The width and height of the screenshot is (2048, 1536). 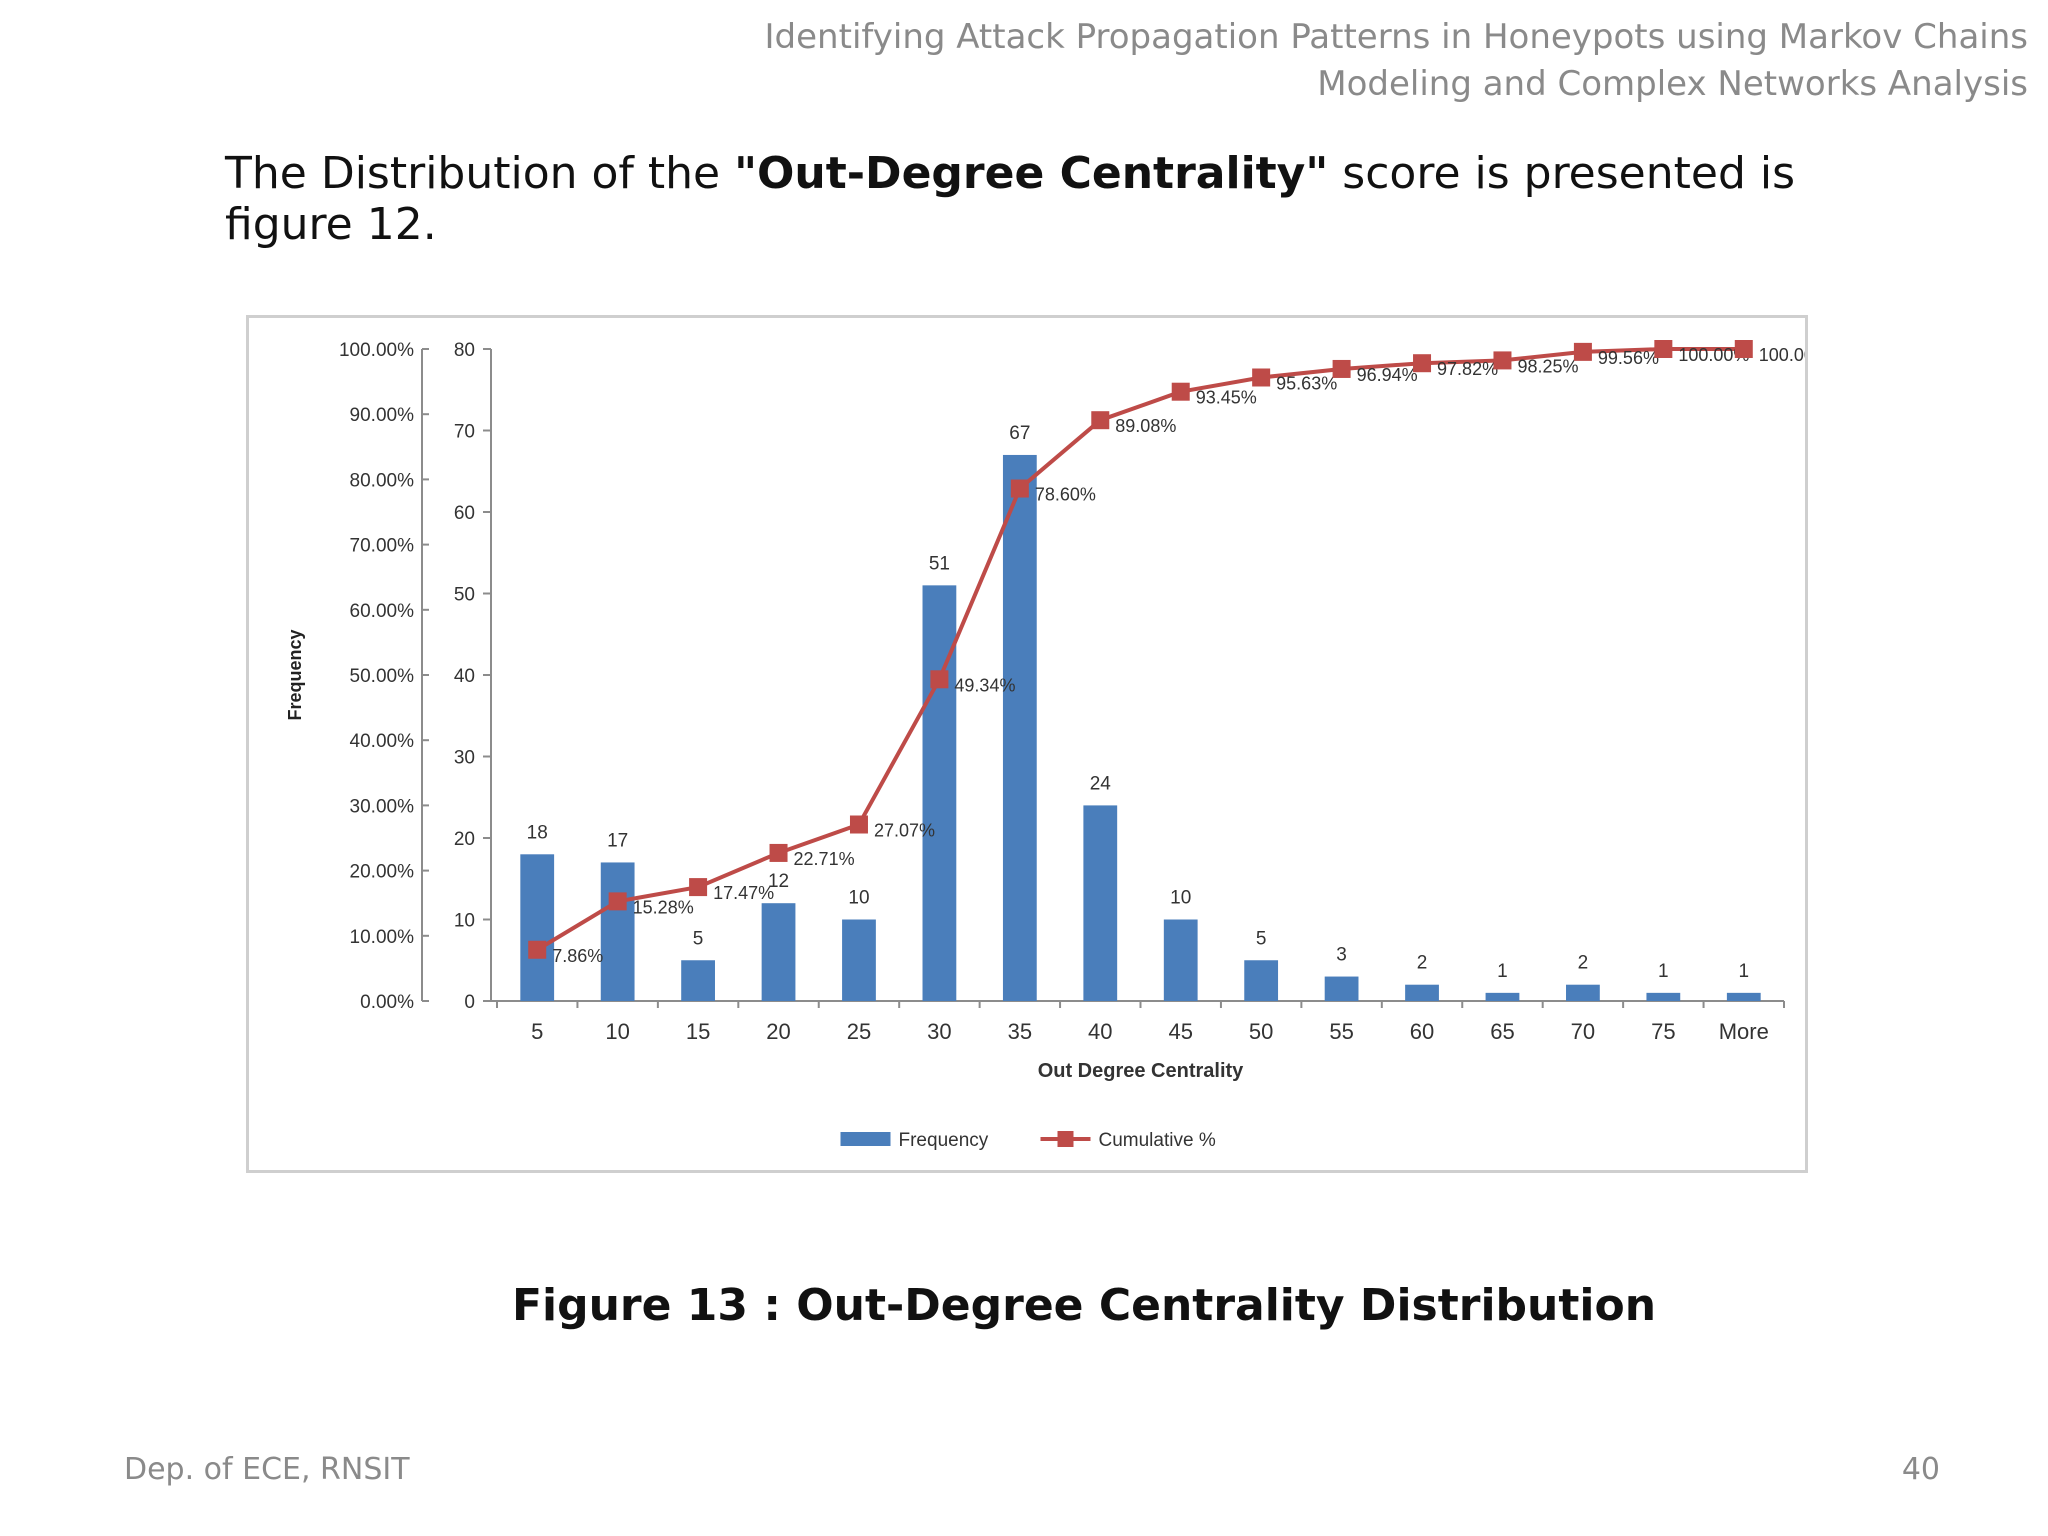 What do you see at coordinates (1672, 84) in the screenshot?
I see `header-line-2: Modeling and Complex Networks Analysis` at bounding box center [1672, 84].